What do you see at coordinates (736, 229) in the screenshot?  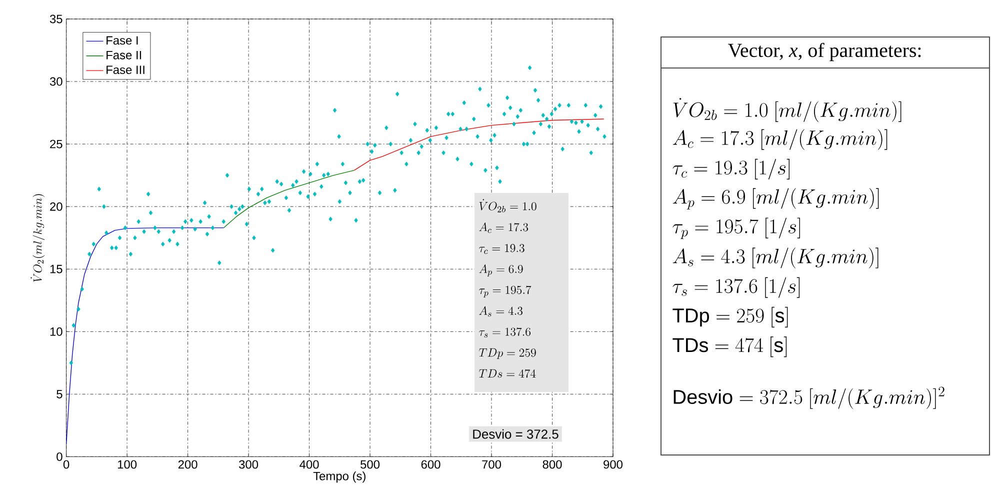 I see `text: $\tau_p = 195.7\ [1/s]$` at bounding box center [736, 229].